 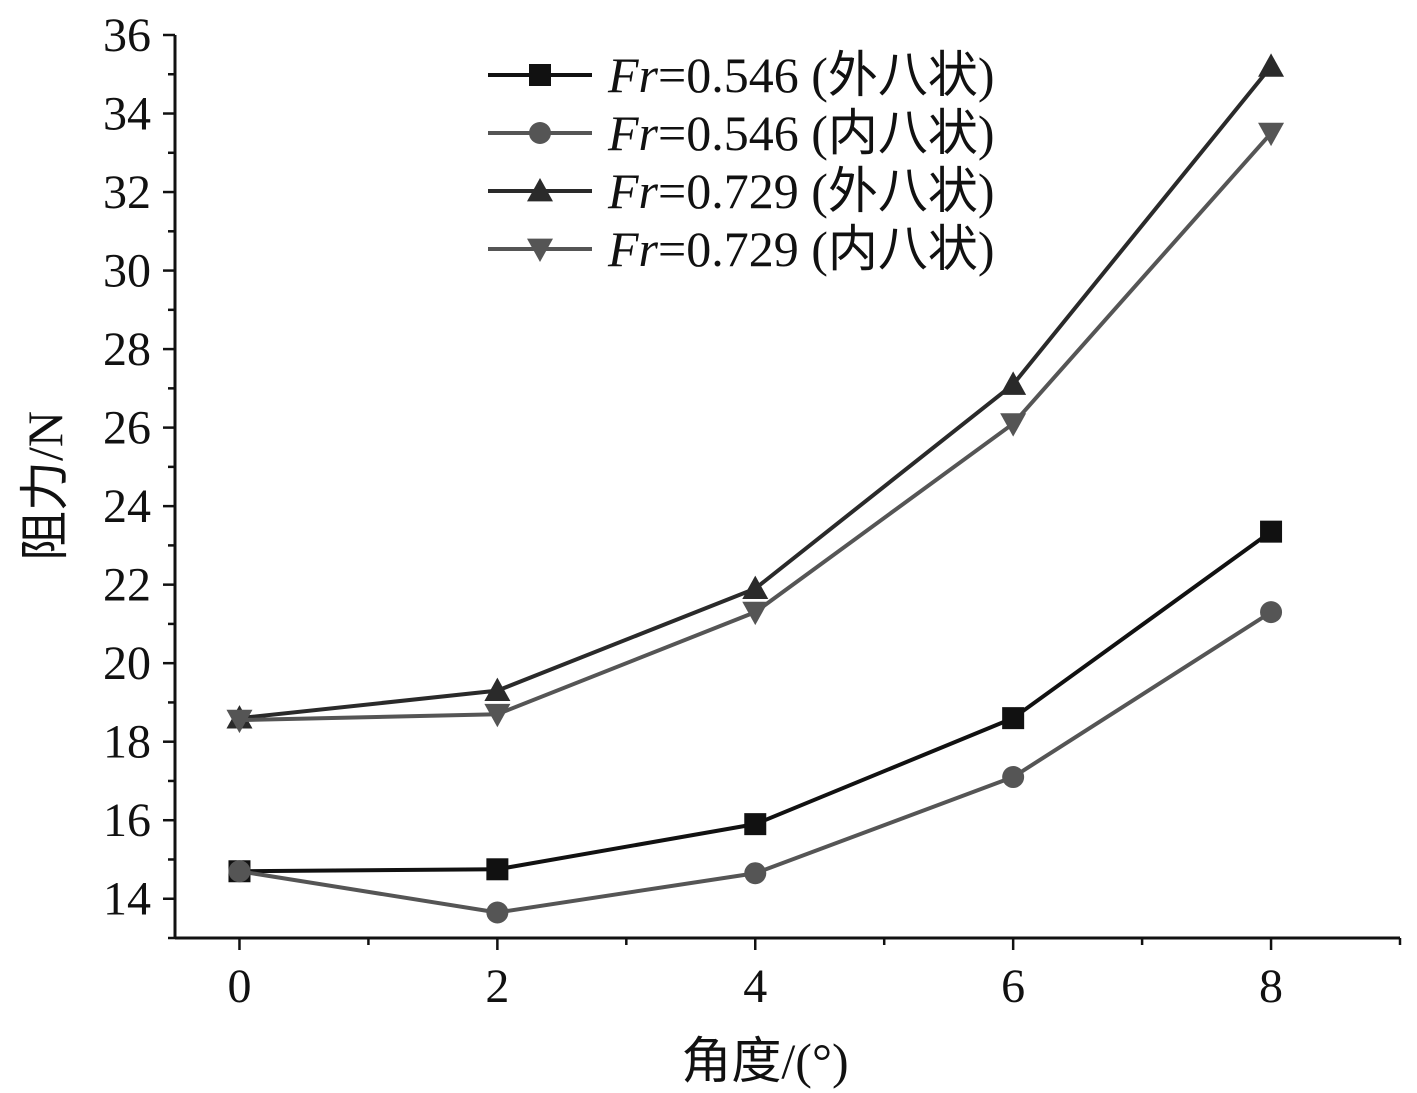 I want to click on y-tick-label: 32, so click(x=127, y=192).